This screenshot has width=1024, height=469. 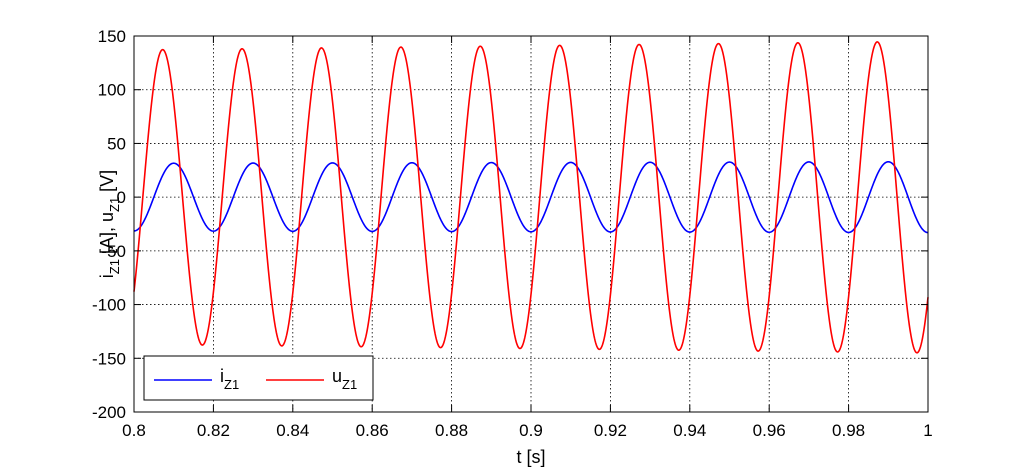 What do you see at coordinates (927, 430) in the screenshot?
I see `x-tick-label: 1` at bounding box center [927, 430].